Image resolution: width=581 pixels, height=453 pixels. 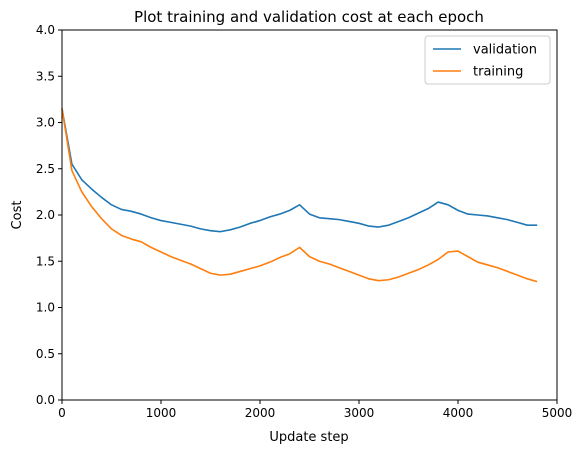 I want to click on x-tick-label: 1000, so click(x=161, y=413).